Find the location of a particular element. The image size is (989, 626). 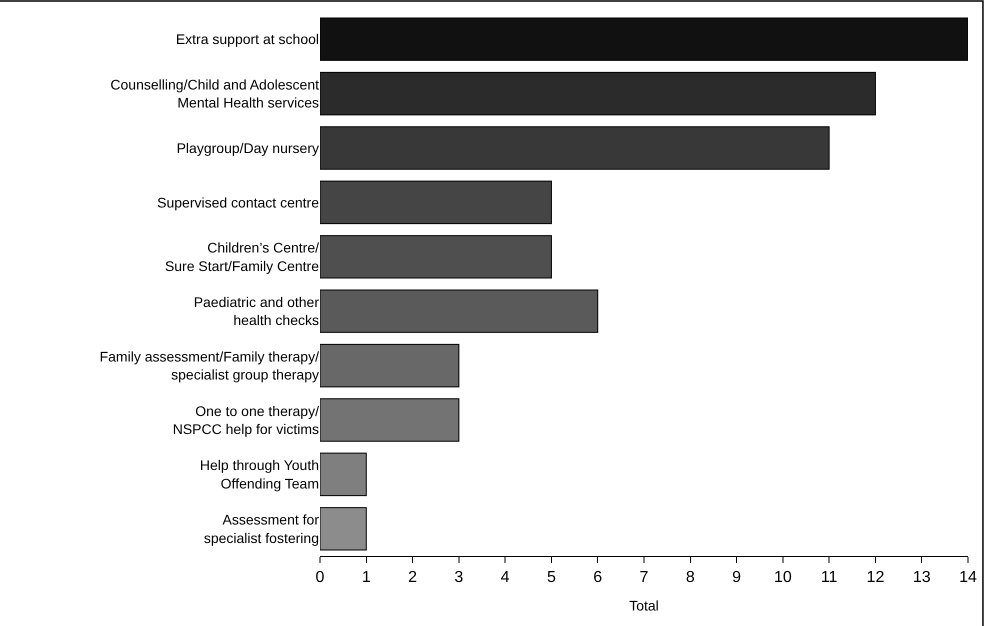

x-tick-label: 11 is located at coordinates (829, 577).